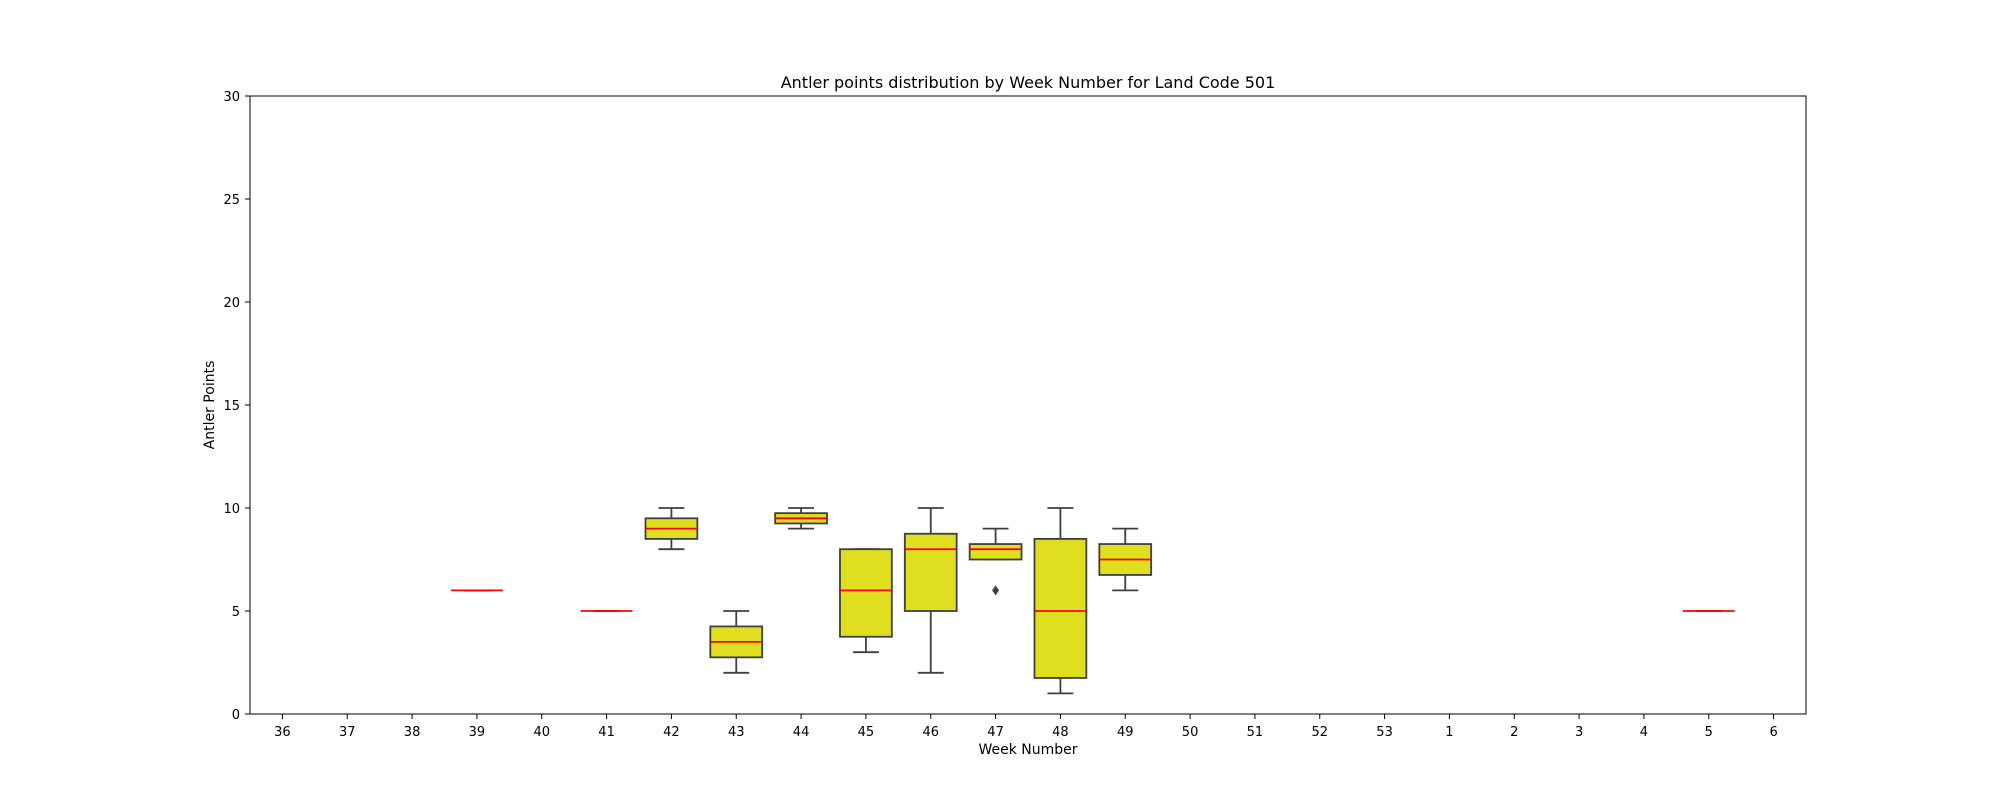 The width and height of the screenshot is (2000, 800). I want to click on y-tick-label: 25, so click(231, 200).